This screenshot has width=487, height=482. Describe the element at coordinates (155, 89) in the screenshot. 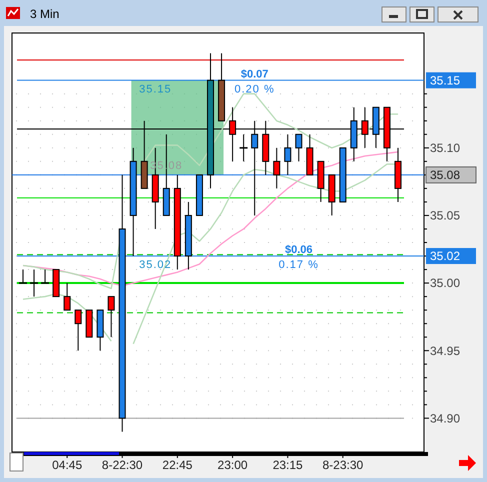

I see `annotation: 35.15` at that location.